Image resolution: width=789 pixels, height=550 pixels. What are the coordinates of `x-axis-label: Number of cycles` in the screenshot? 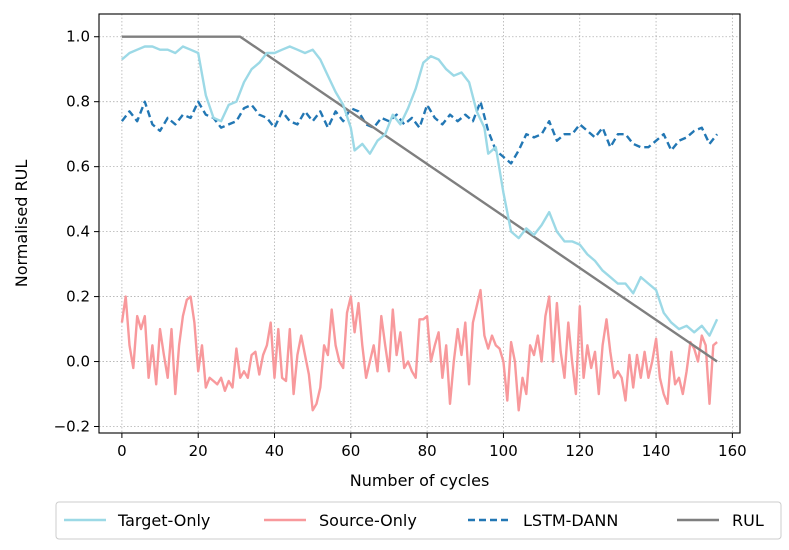 It's located at (420, 480).